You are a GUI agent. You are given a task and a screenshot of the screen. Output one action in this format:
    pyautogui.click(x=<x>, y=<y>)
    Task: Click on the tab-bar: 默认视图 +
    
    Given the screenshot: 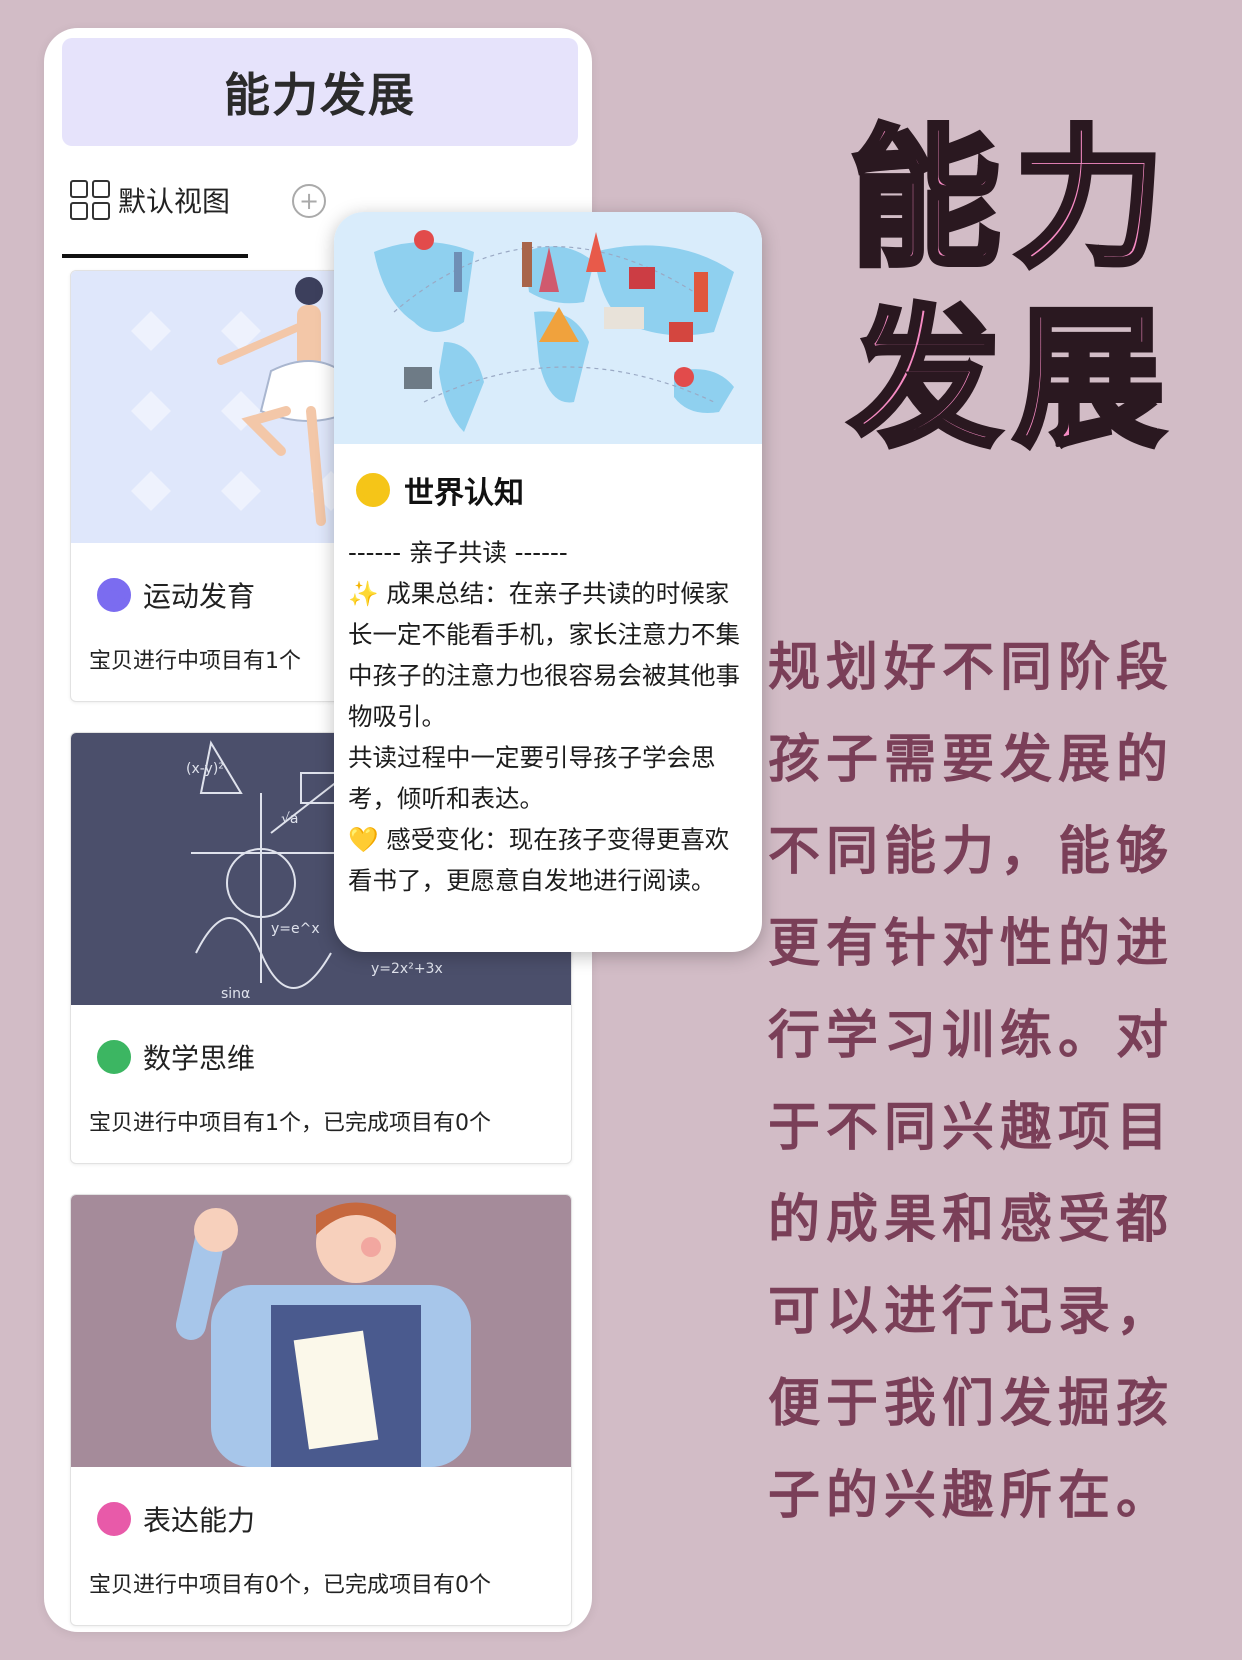 What is the action you would take?
    pyautogui.click(x=320, y=216)
    